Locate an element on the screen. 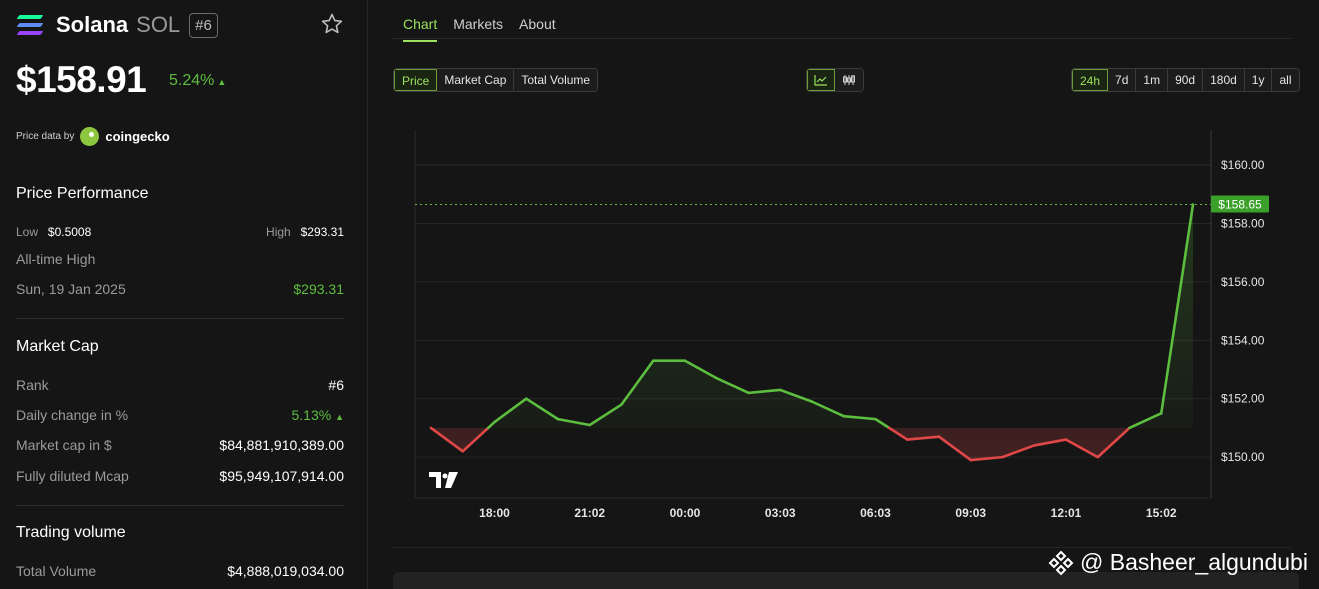  y-tick-label: $152.00 is located at coordinates (1243, 399).